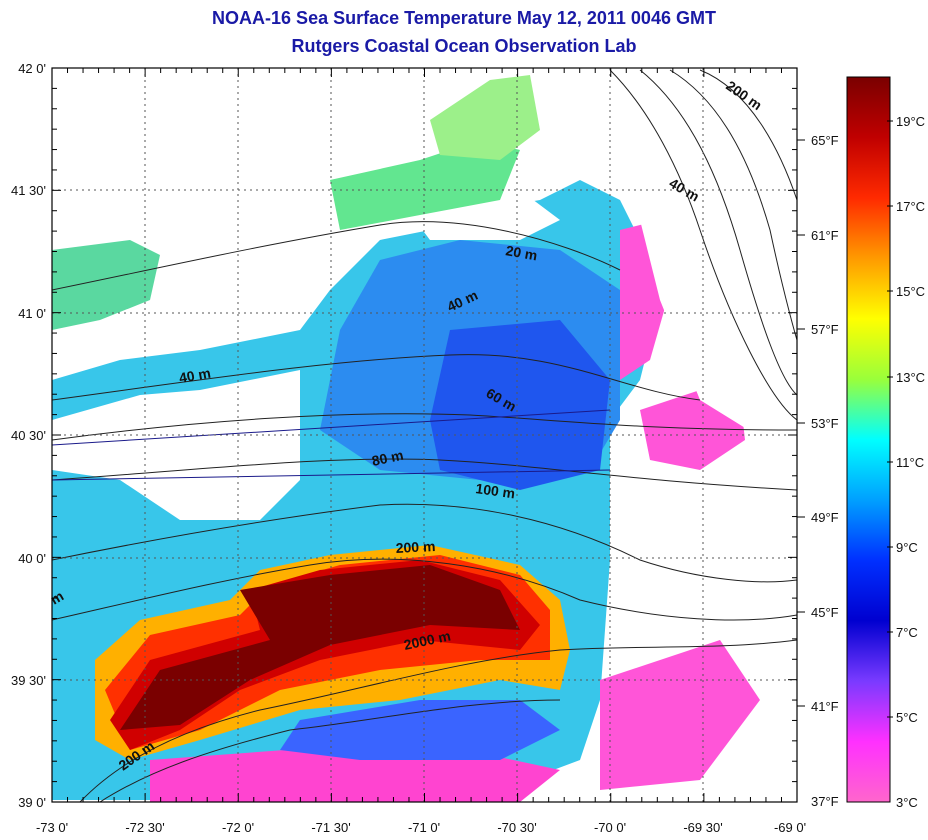 The image size is (928, 840). What do you see at coordinates (464, 46) in the screenshot?
I see `map-subtitle: Rutgers Coastal Ocean Observation Lab` at bounding box center [464, 46].